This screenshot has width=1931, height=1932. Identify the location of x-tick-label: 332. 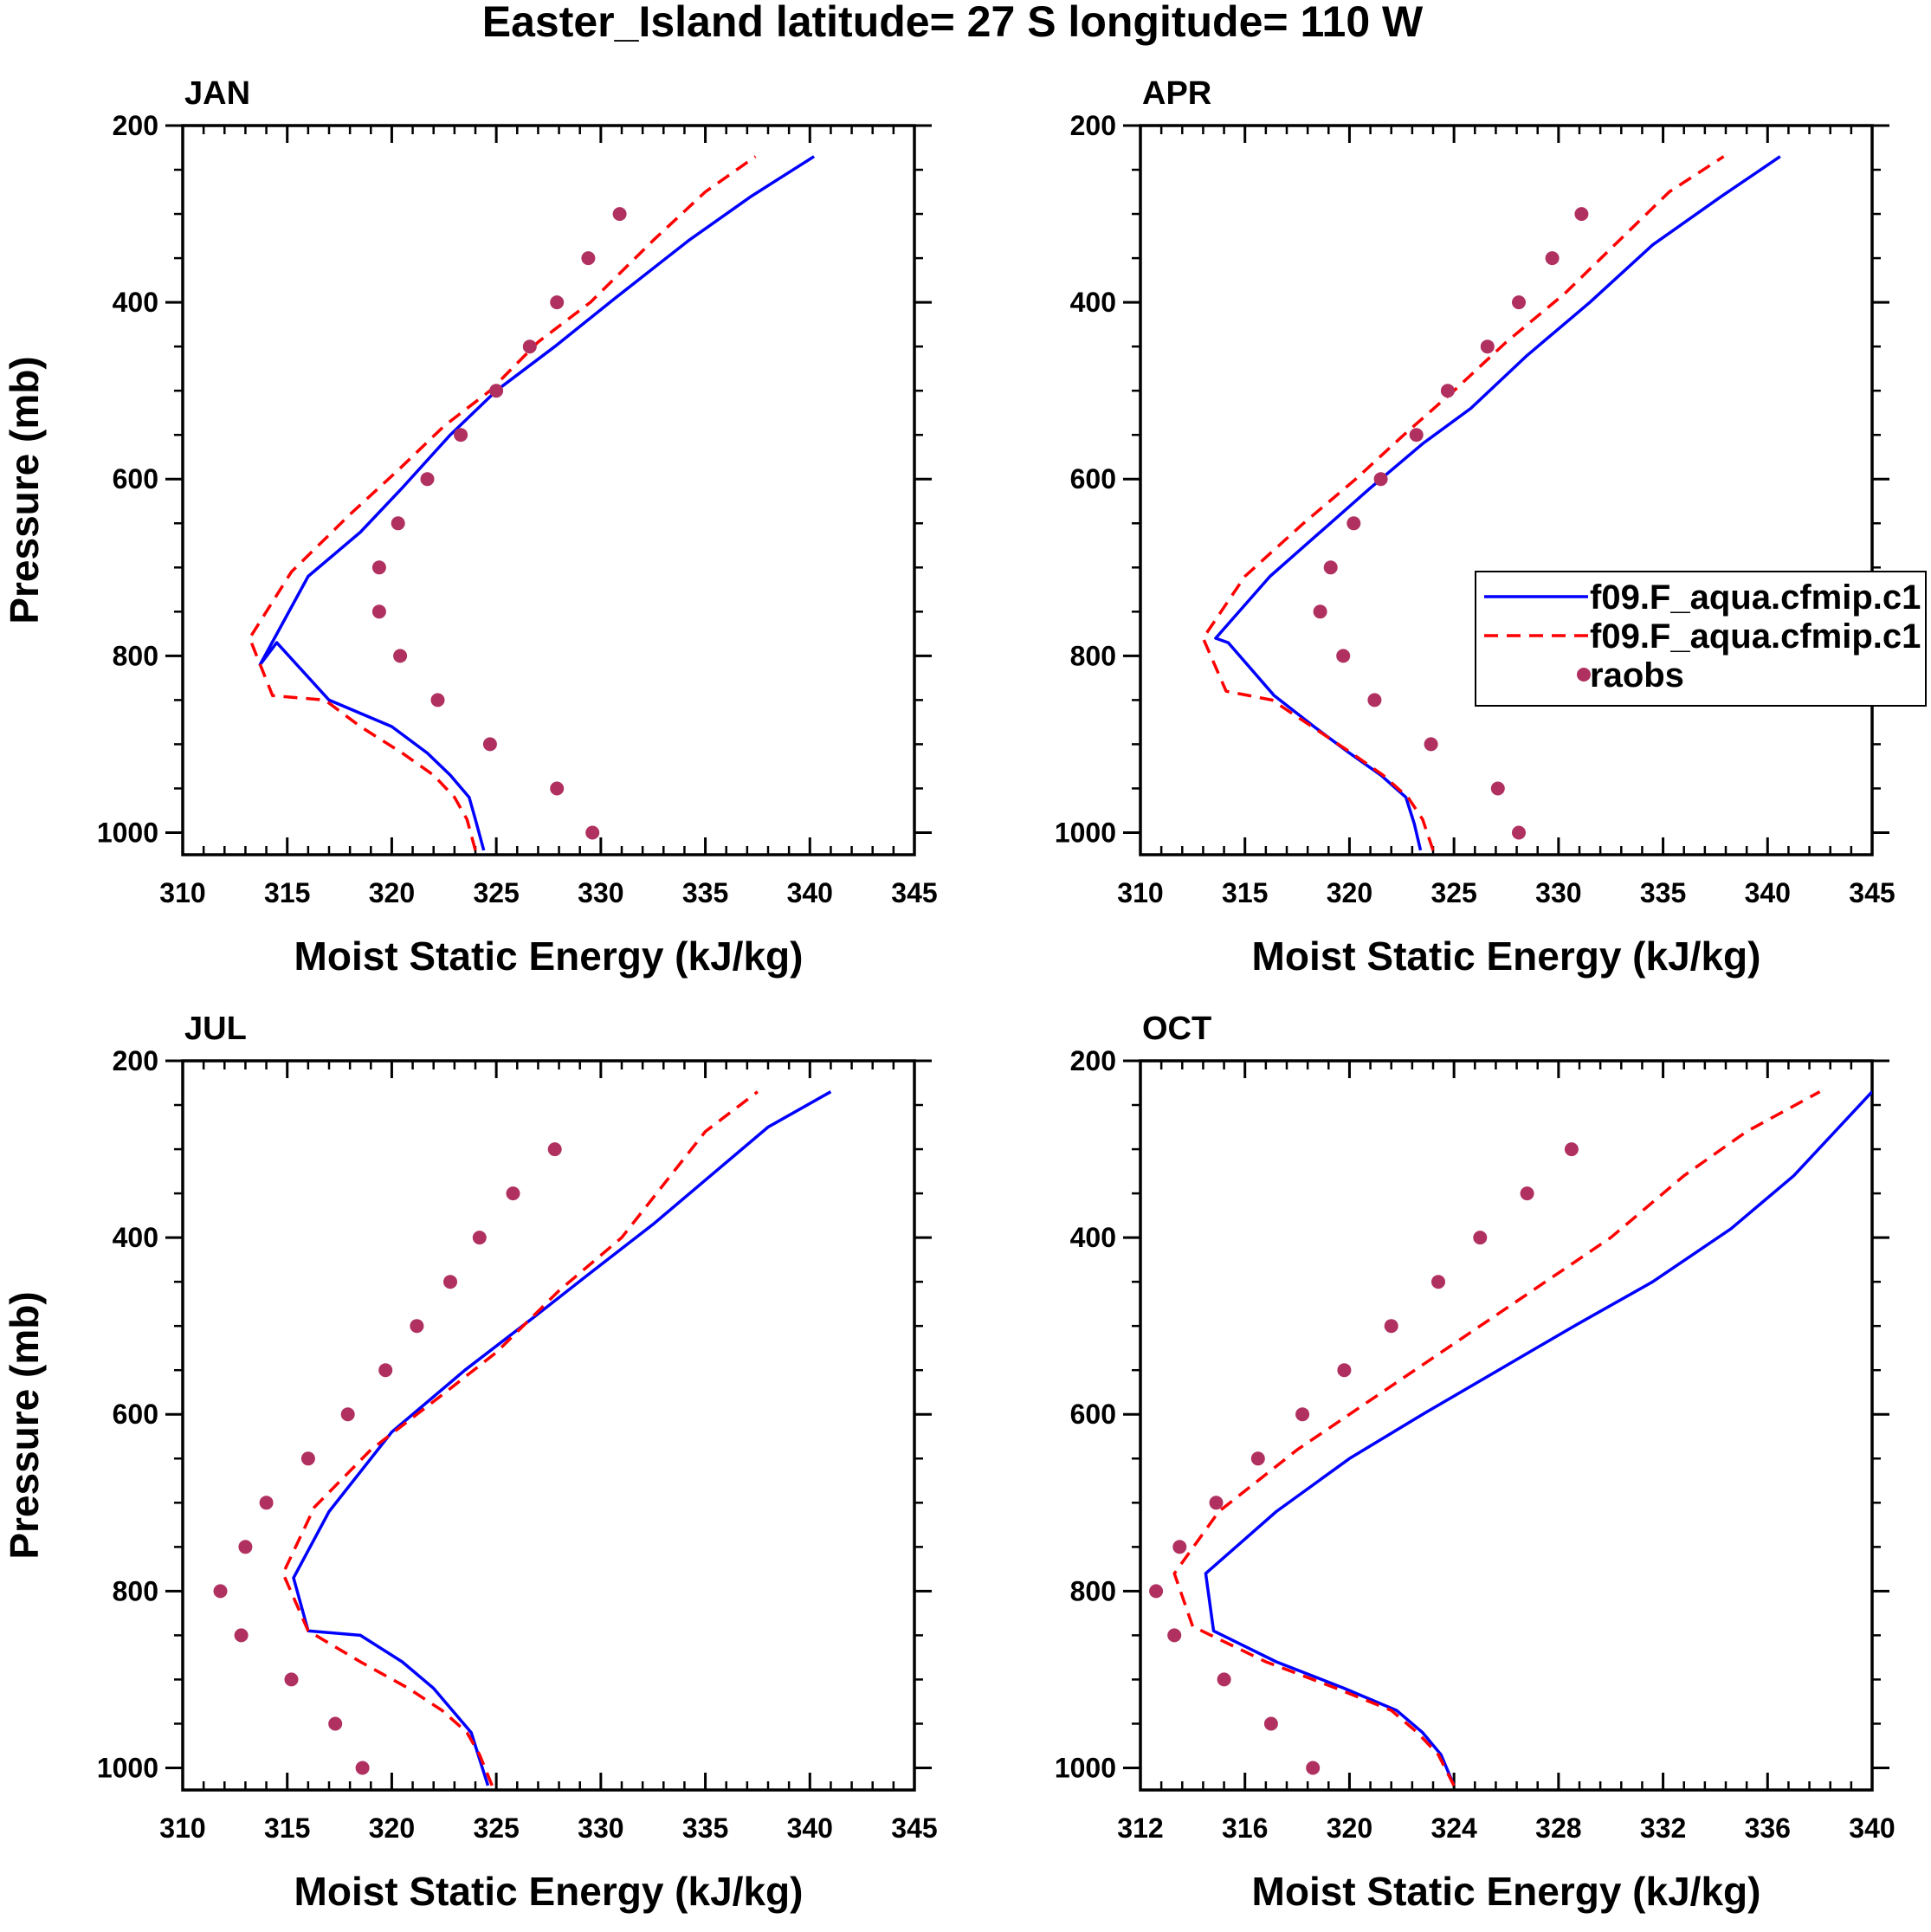
(1663, 1828).